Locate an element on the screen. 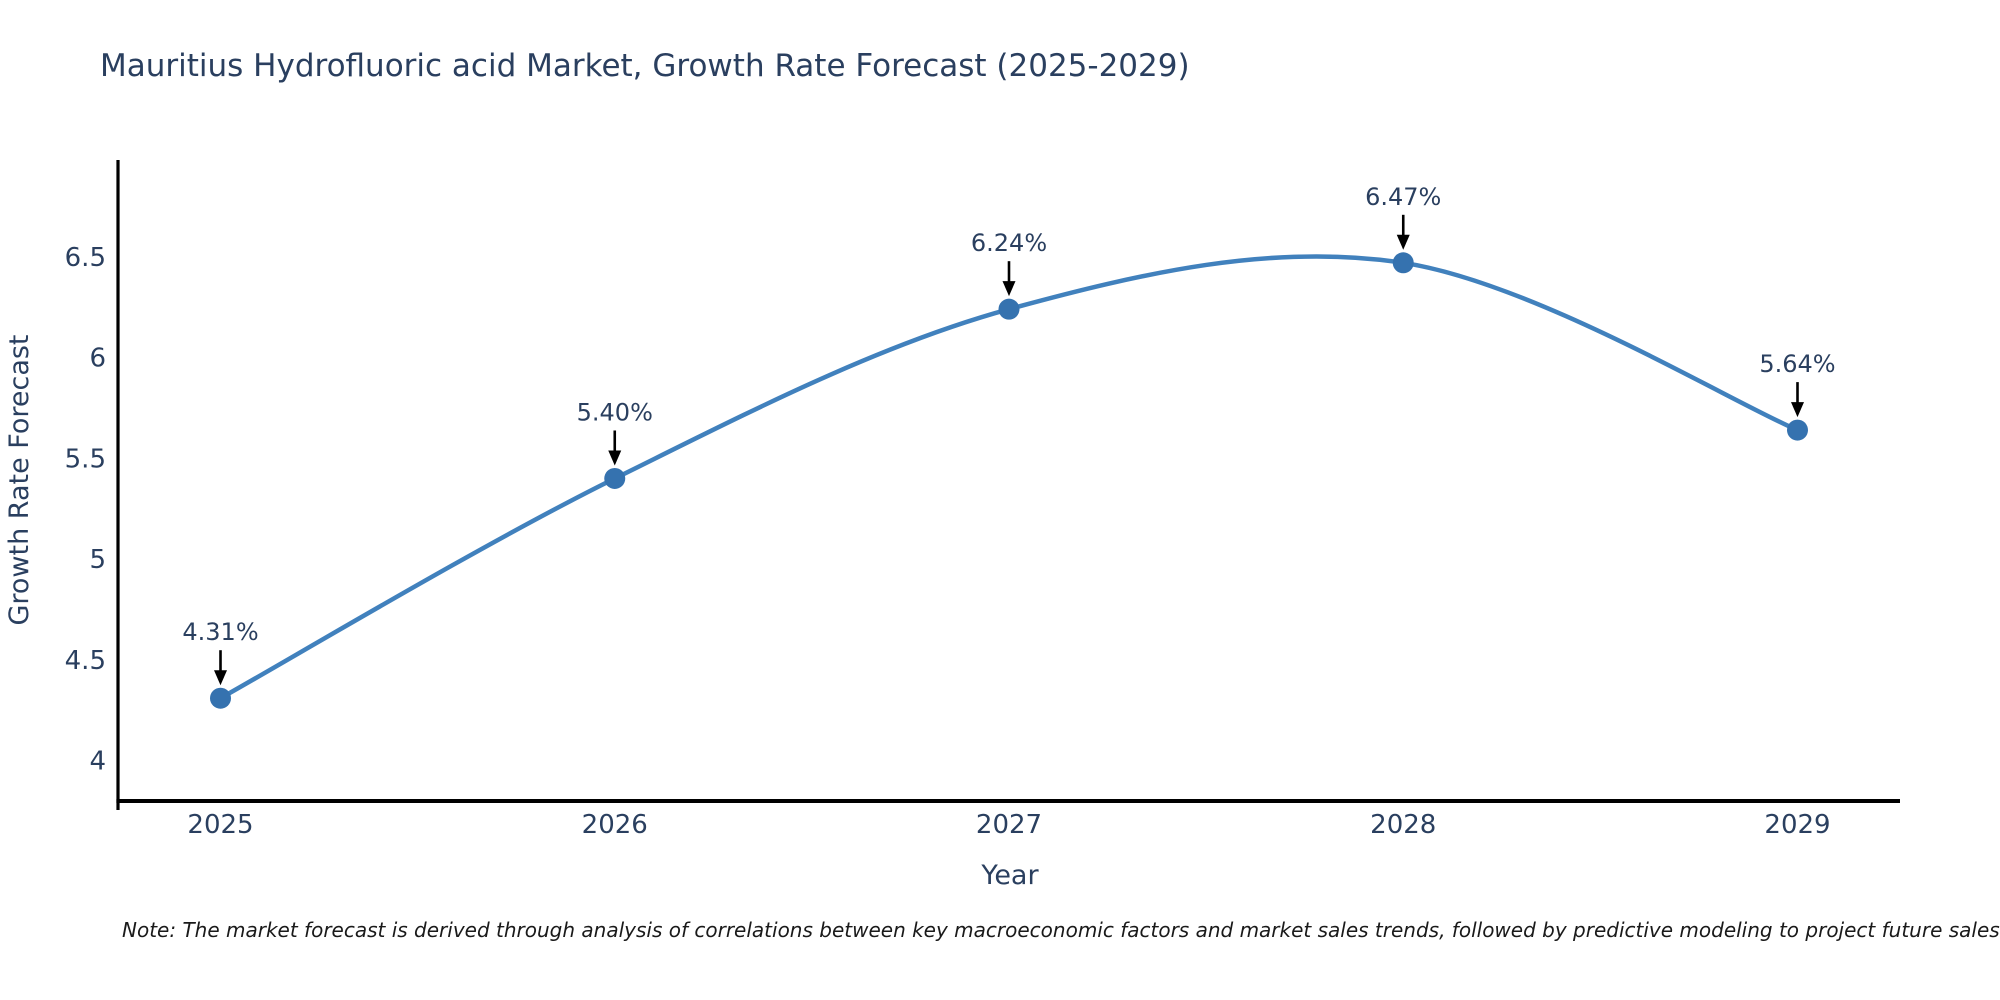 The height and width of the screenshot is (1000, 2000). y-axis-title: Growth Rate Forecast is located at coordinates (19, 479).